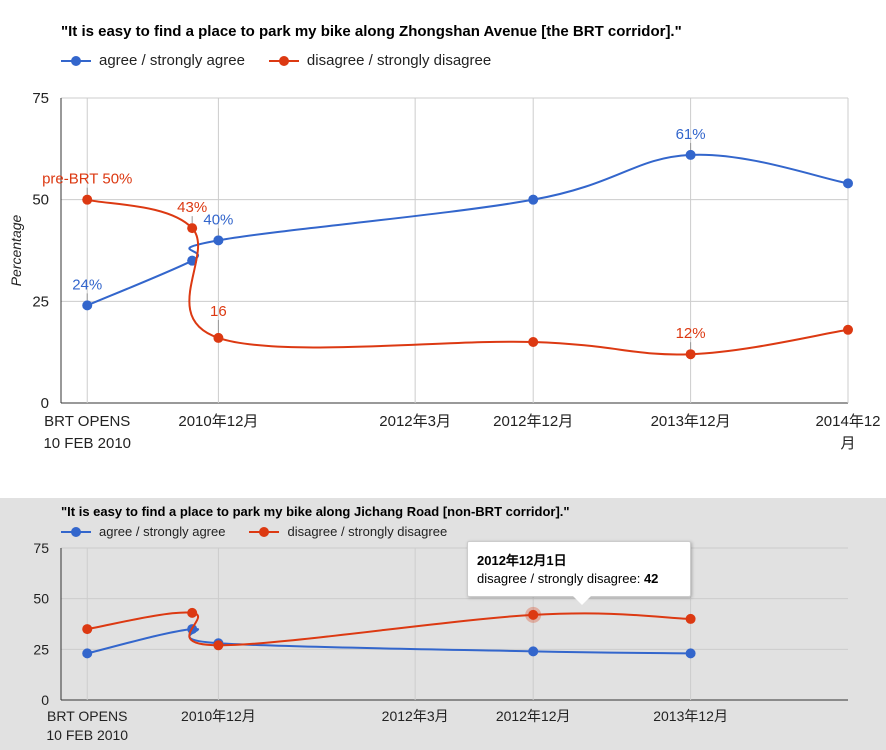 This screenshot has height=750, width=886. I want to click on data-label: 61%, so click(691, 134).